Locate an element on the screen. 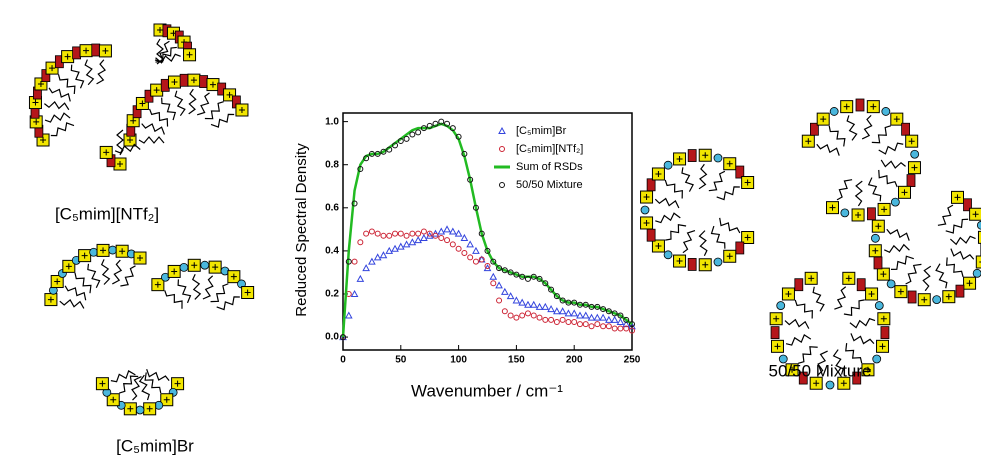 The height and width of the screenshot is (463, 981). legend-label: Sum of RSDs is located at coordinates (549, 167).